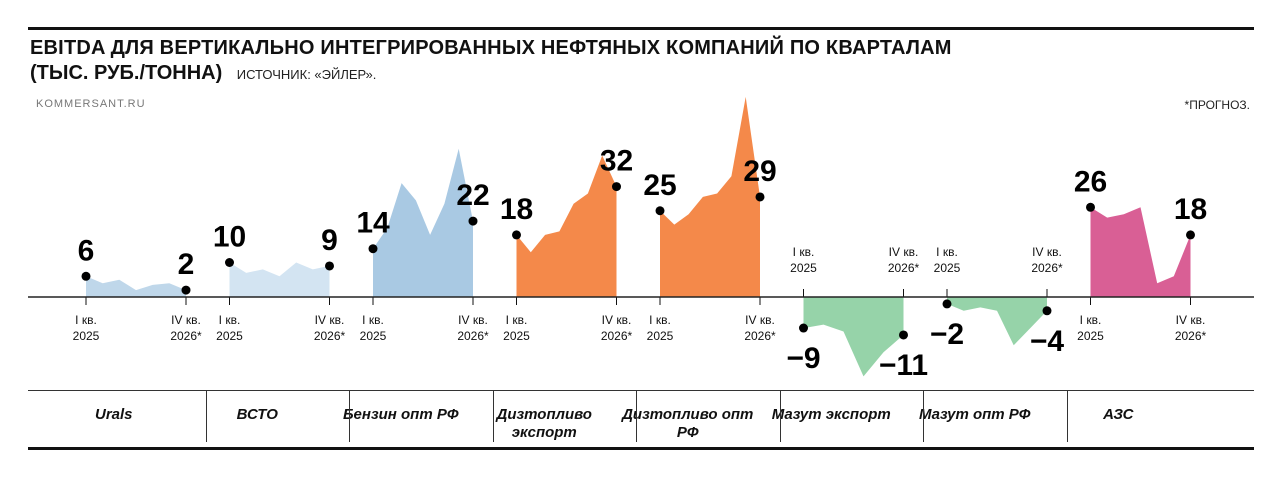 This screenshot has height=479, width=1280. Describe the element at coordinates (86, 250) in the screenshot. I see `start-value-label: 6` at that location.